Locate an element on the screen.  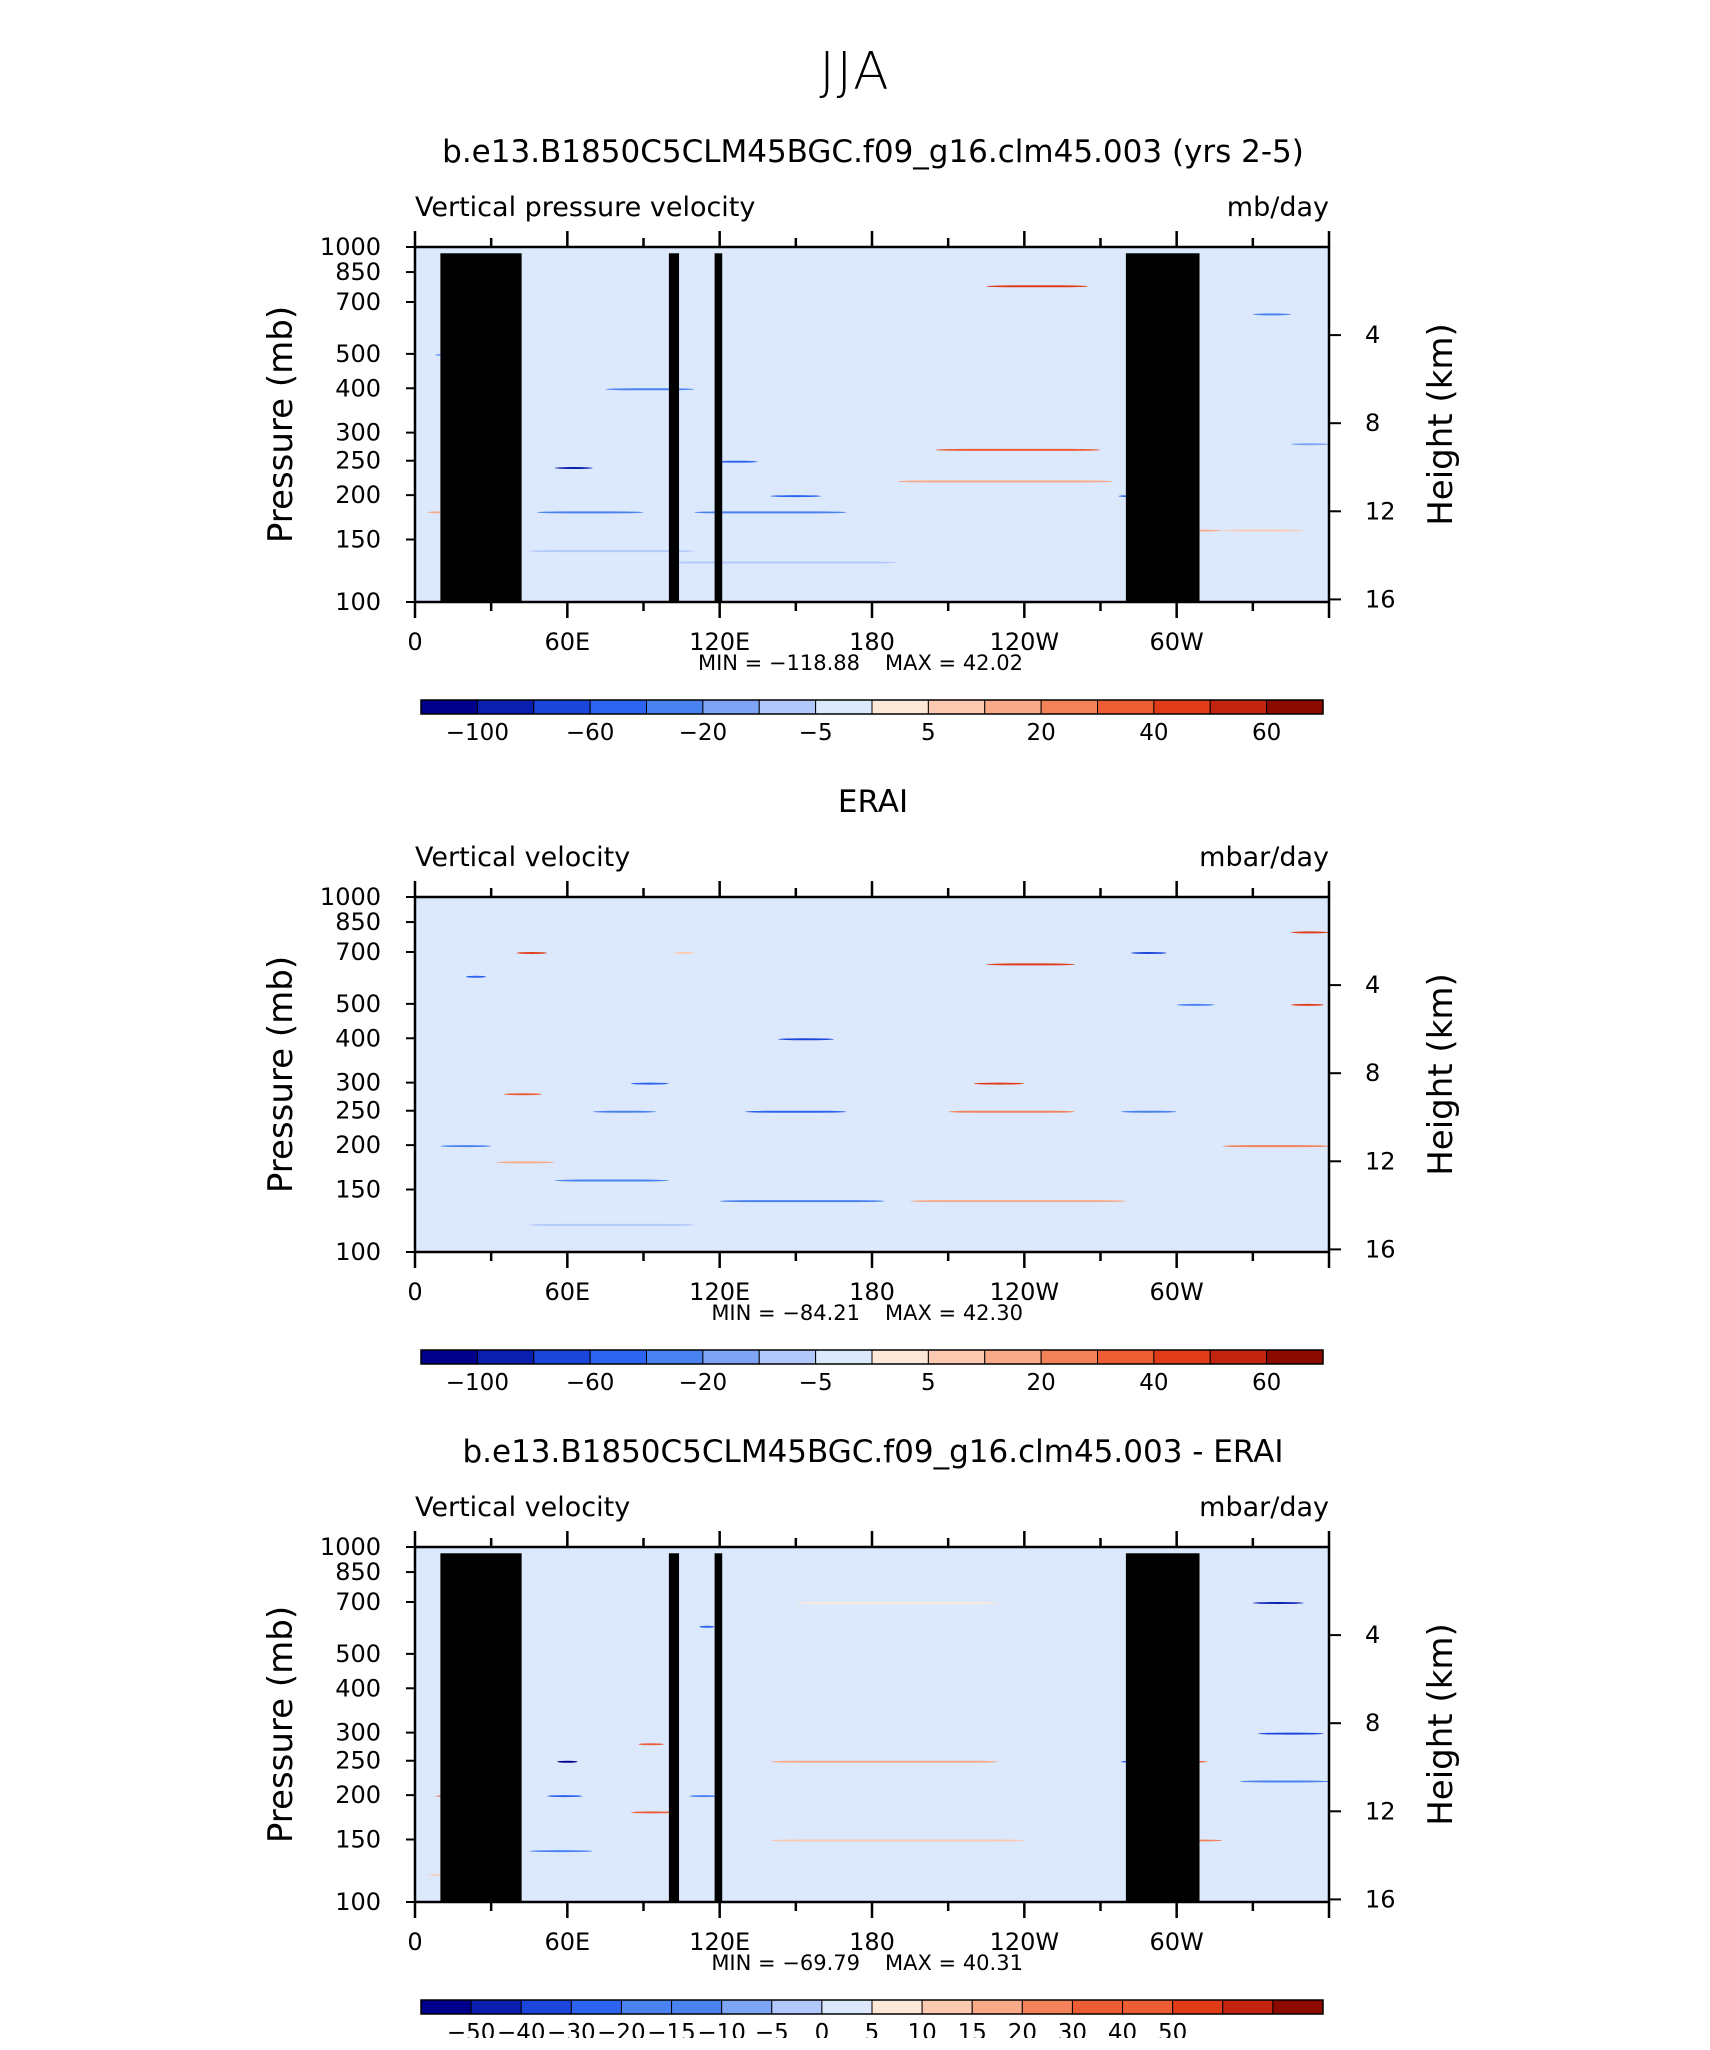
field-group is located at coordinates (878, 1751).